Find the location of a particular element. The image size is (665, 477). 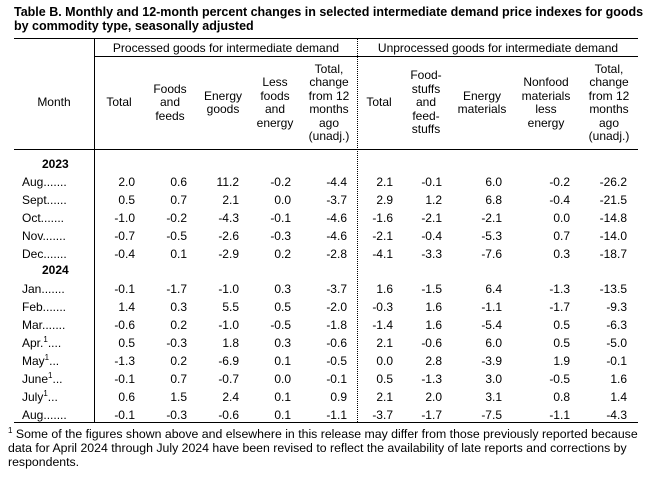

cell-foods-feeds: -1.7 is located at coordinates (176, 289).